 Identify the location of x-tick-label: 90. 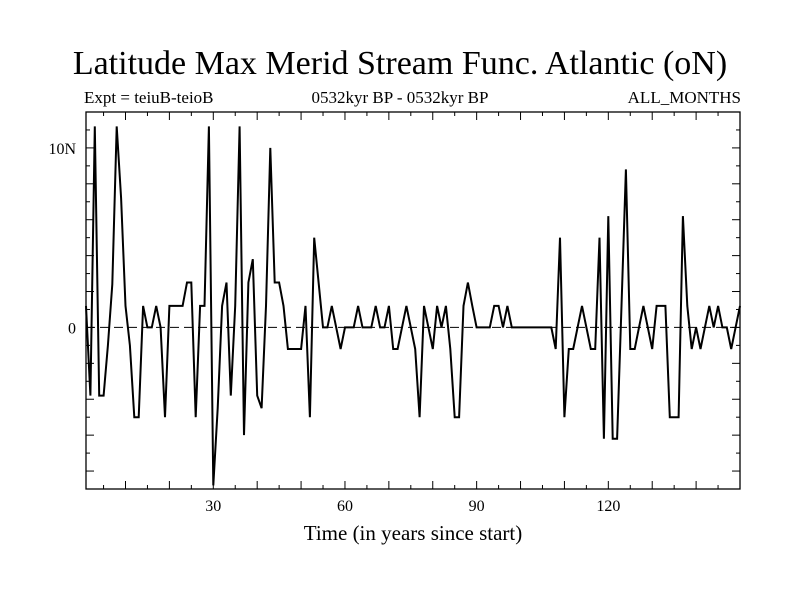
(477, 506).